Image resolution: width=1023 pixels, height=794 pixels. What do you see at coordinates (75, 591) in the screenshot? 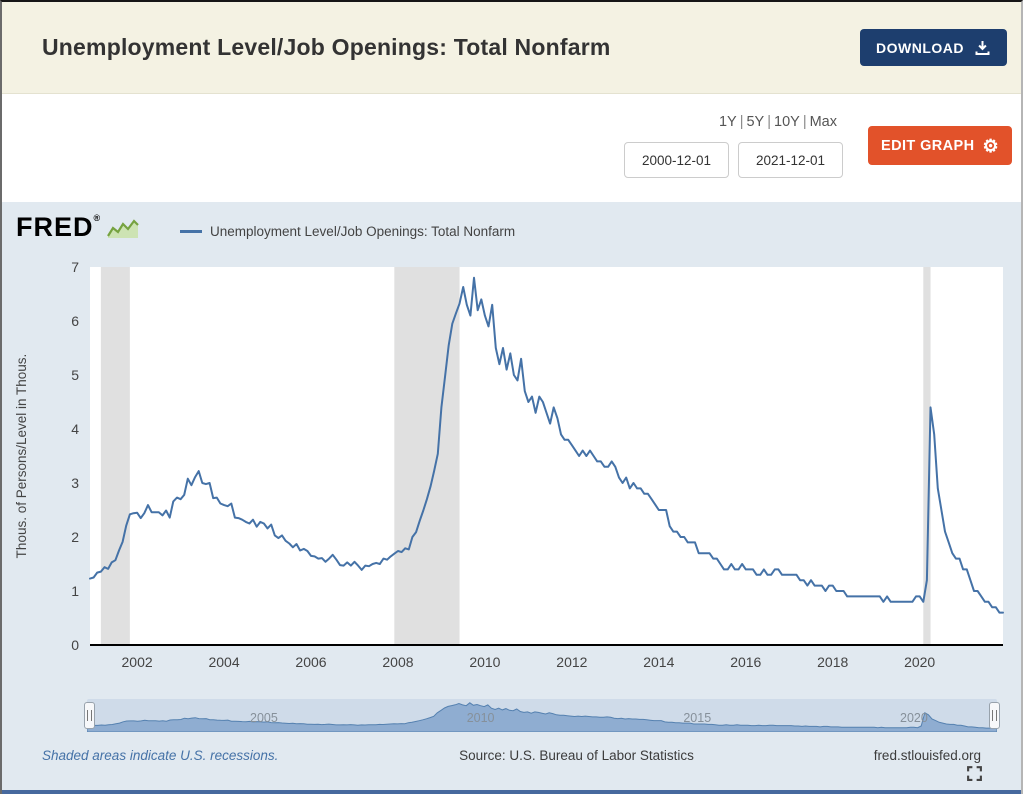
I see `svg-text: 1` at bounding box center [75, 591].